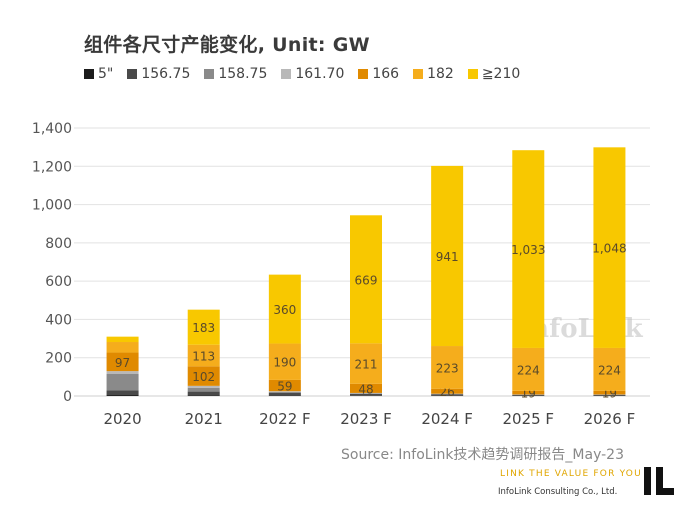 This screenshot has height=509, width=700. Describe the element at coordinates (58, 359) in the screenshot. I see `y-tick-label: 200` at that location.